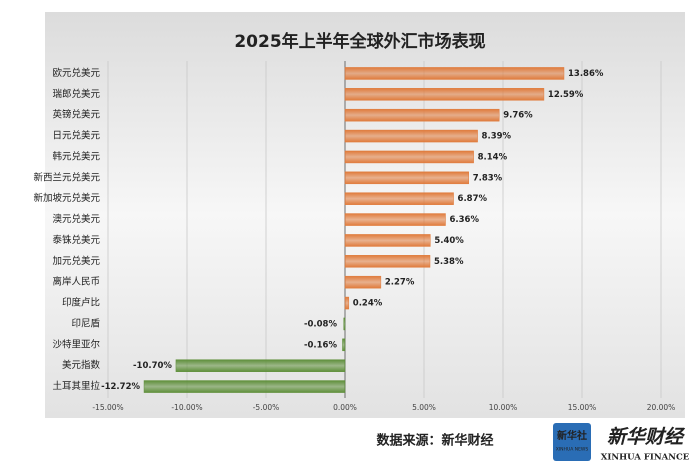  What do you see at coordinates (572, 450) in the screenshot?
I see `logo-agency-en: XINHUA NEWS` at bounding box center [572, 450].